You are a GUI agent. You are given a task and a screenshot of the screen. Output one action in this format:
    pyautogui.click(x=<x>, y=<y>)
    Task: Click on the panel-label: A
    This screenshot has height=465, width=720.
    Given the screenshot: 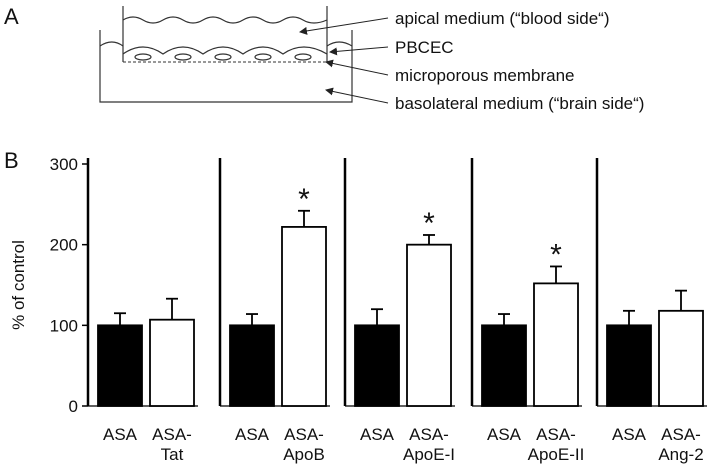 What is the action you would take?
    pyautogui.click(x=11, y=16)
    